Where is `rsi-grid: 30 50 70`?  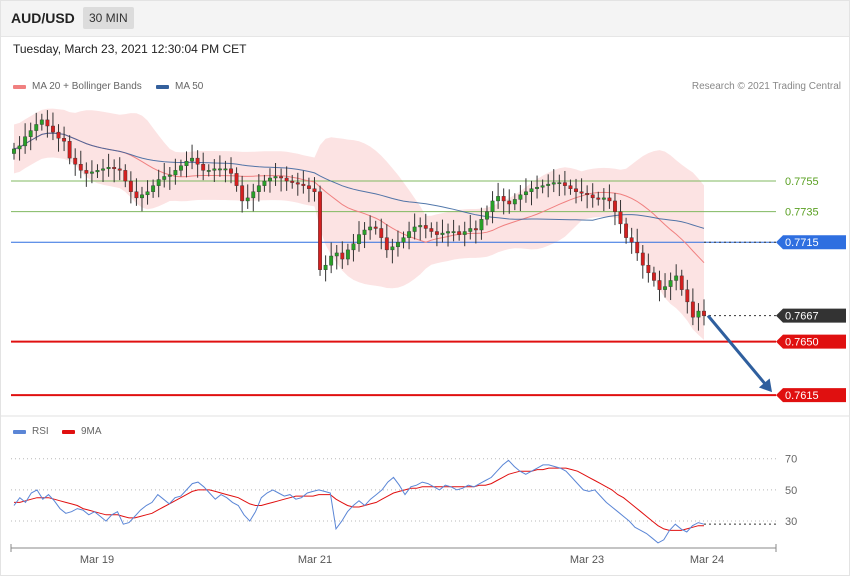
rsi-grid: 30 50 70 is located at coordinates (404, 491).